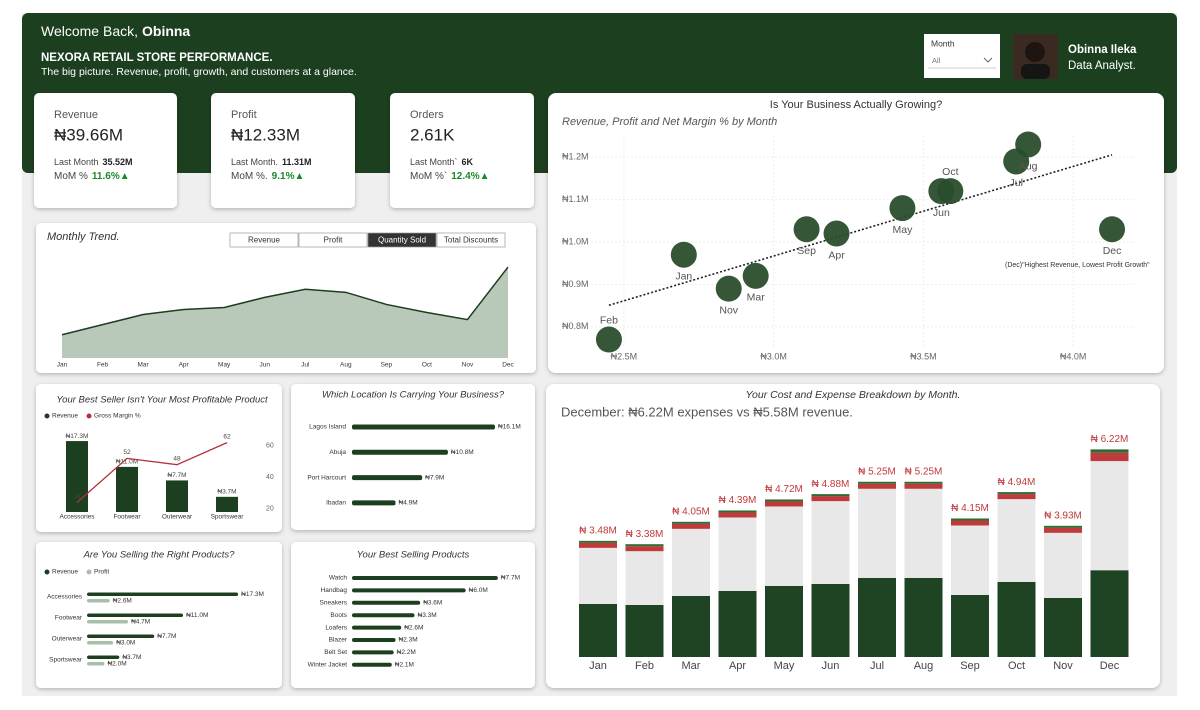 The image size is (1200, 710). What do you see at coordinates (71, 176) in the screenshot?
I see `kpi-mom-label: MoM %` at bounding box center [71, 176].